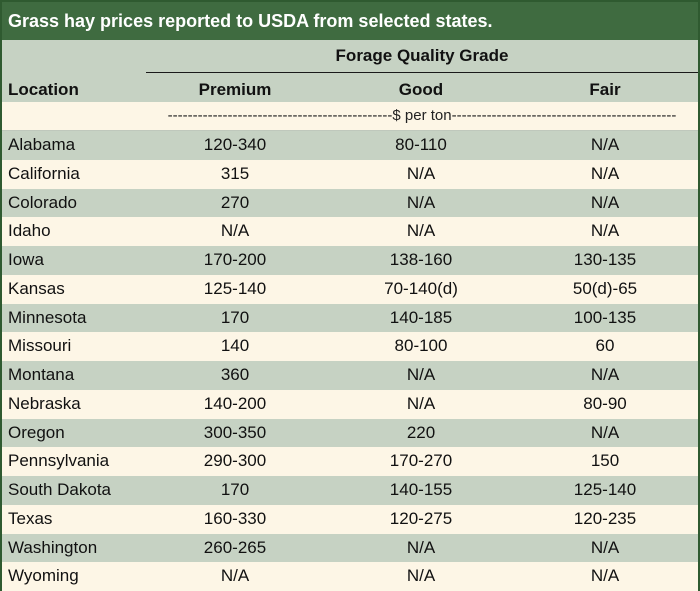 The height and width of the screenshot is (591, 700). Describe the element at coordinates (350, 174) in the screenshot. I see `table-row: California 315 N/A N/A` at that location.